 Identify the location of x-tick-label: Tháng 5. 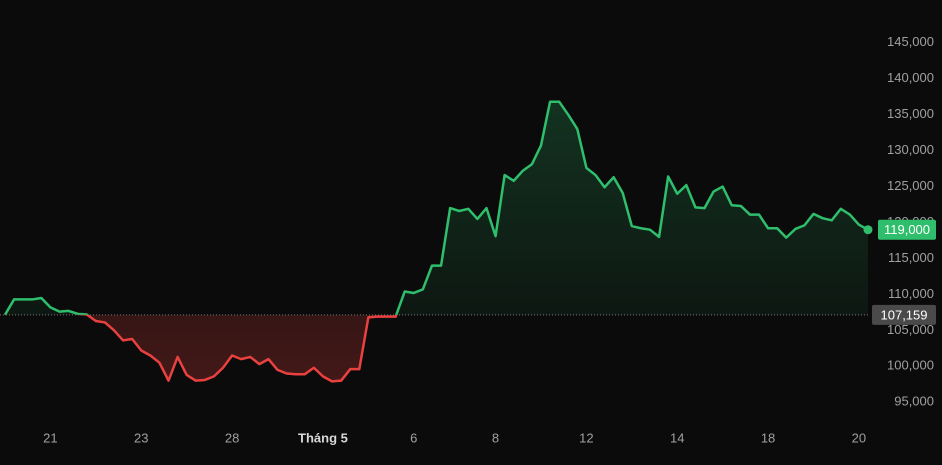
(323, 437).